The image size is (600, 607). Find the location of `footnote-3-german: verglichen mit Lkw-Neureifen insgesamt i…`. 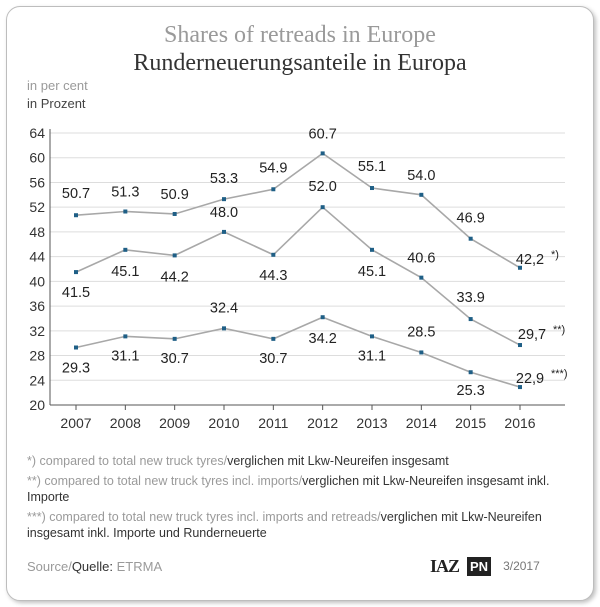

footnote-3-german: verglichen mit Lkw-Neureifen insgesamt i… is located at coordinates (284, 525).